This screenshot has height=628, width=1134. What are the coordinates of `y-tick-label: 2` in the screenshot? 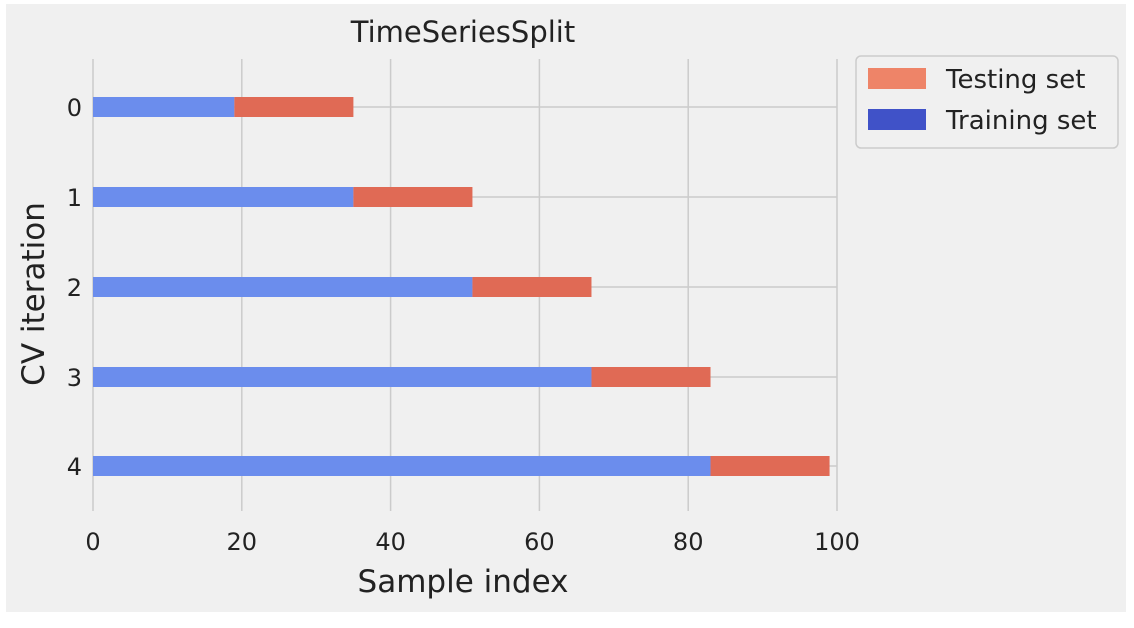 It's located at (74, 288).